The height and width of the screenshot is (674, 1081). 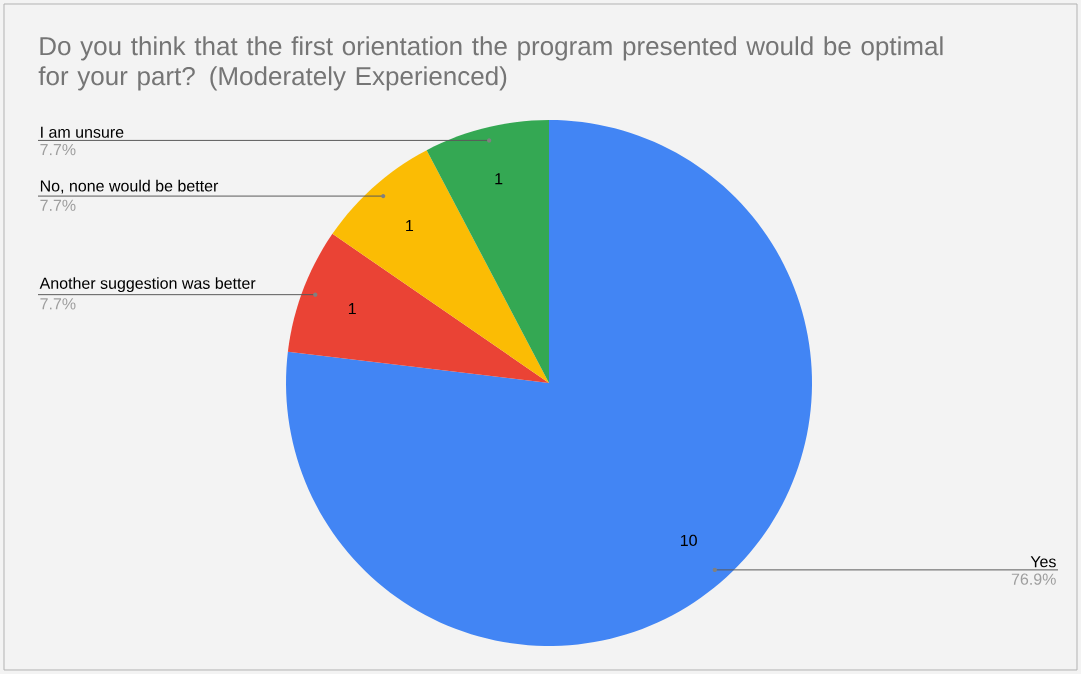 I want to click on slice-label: I am unsure, so click(x=82, y=132).